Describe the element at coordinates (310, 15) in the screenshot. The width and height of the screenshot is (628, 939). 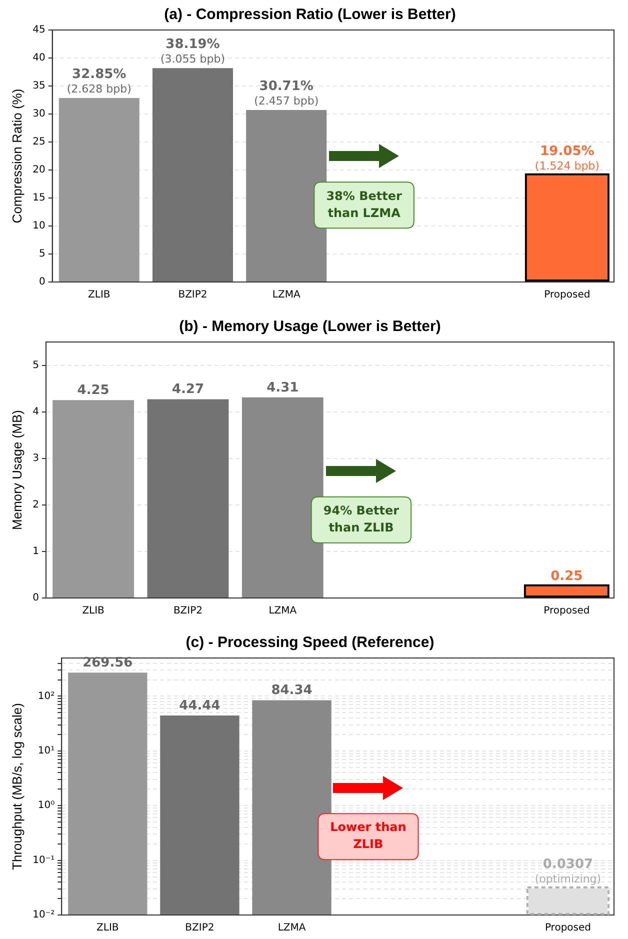
I see `chart-title: (a) - Compression Ratio (Lower is Better)` at that location.